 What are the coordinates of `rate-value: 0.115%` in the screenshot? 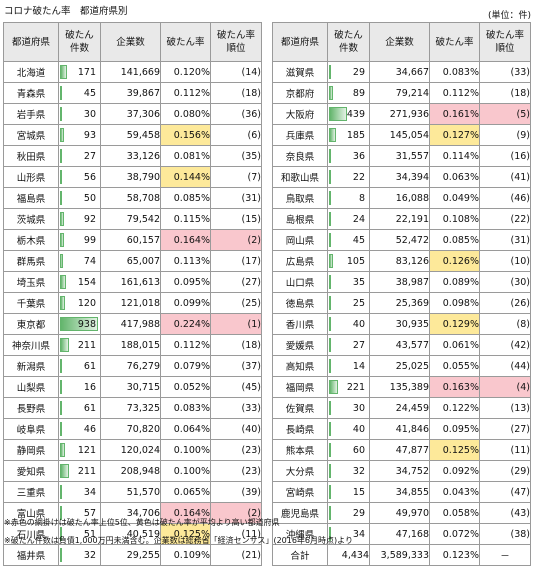 It's located at (185, 219).